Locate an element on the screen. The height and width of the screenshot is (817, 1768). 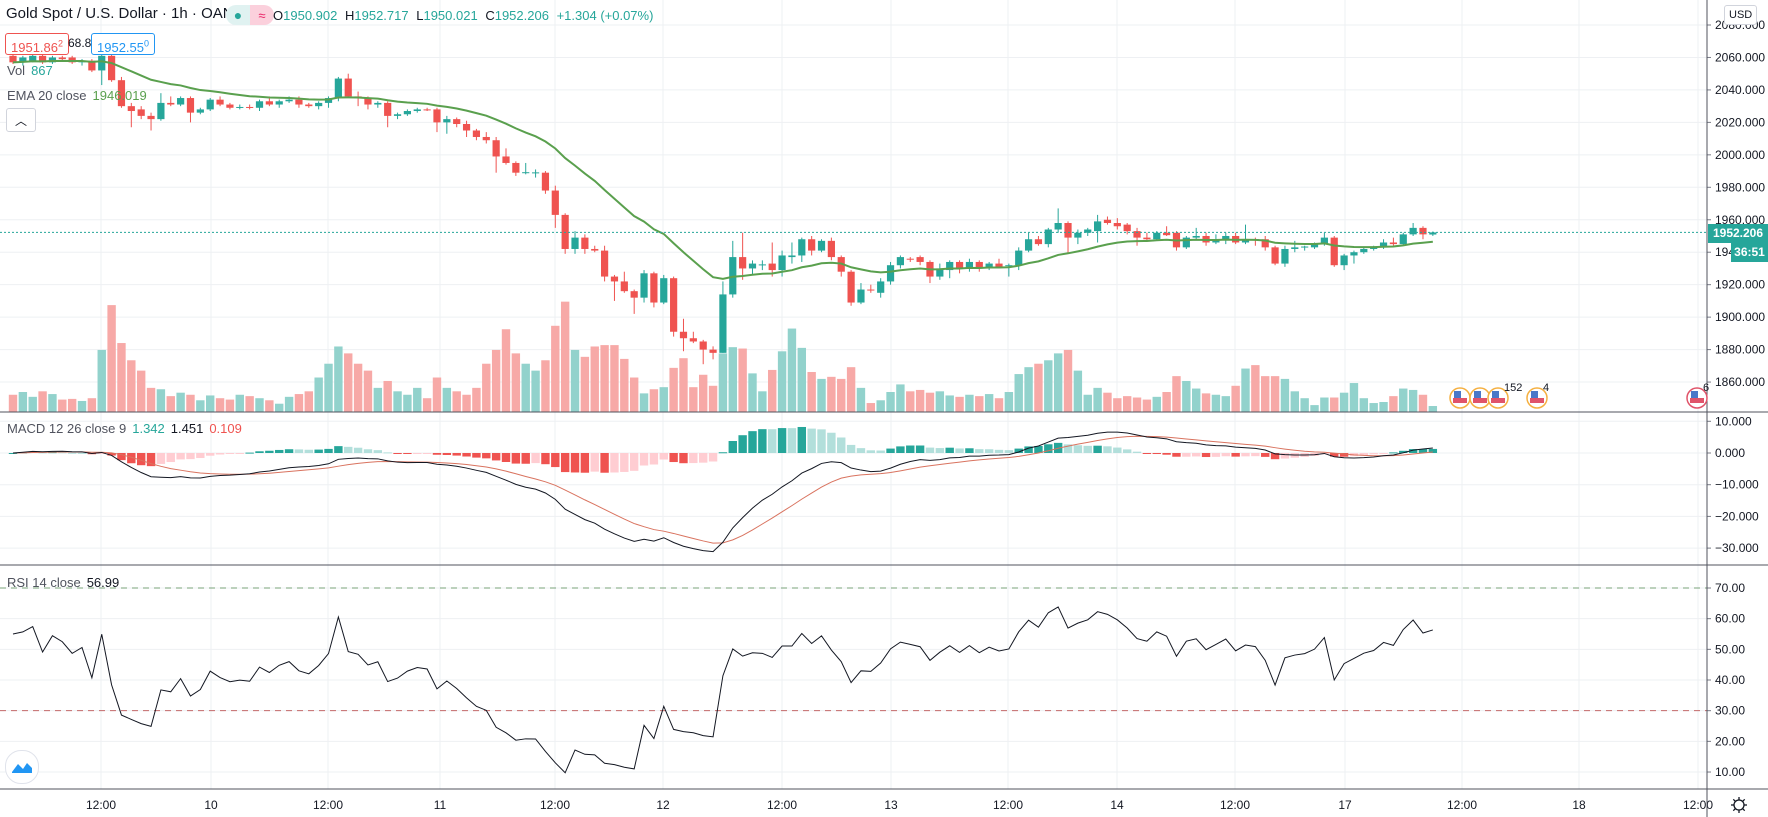
sell-price-button: 1951.862 is located at coordinates (37, 44).